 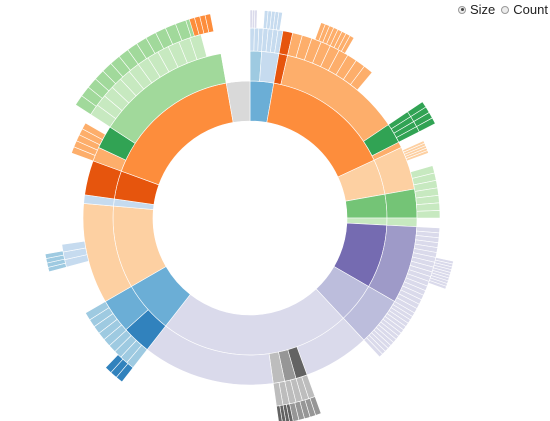 What do you see at coordinates (462, 9) in the screenshot?
I see `size-radio` at bounding box center [462, 9].